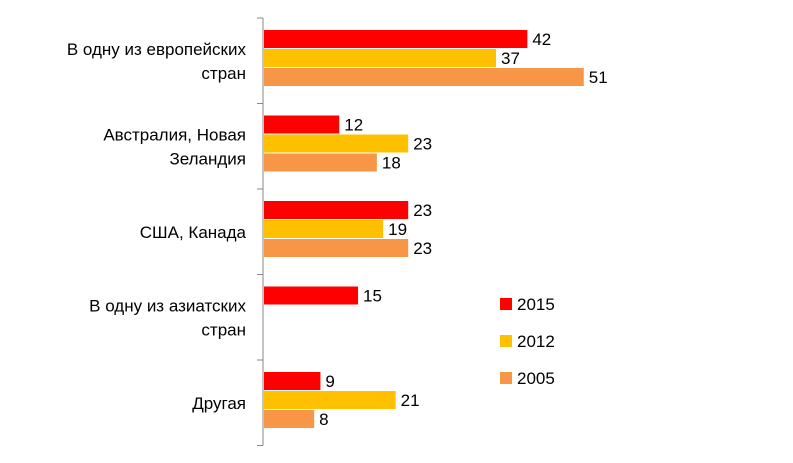 The image size is (793, 463). Describe the element at coordinates (193, 232) in the screenshot. I see `category-label: США, Канада` at that location.